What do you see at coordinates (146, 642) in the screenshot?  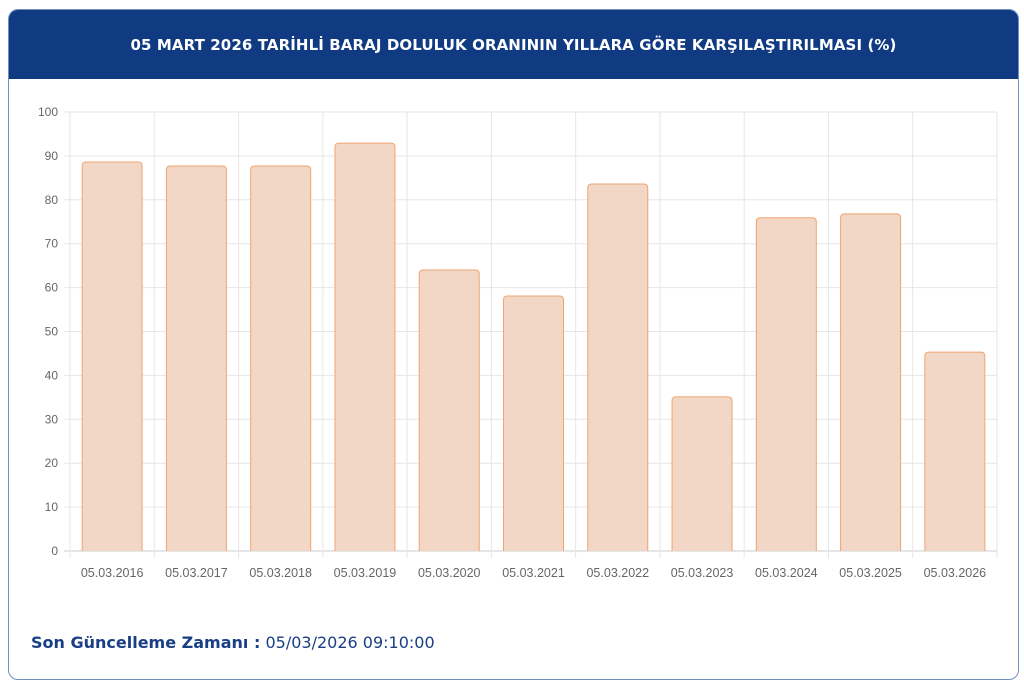 I see `last-updated-label: Son Güncelleme Zamanı :` at bounding box center [146, 642].